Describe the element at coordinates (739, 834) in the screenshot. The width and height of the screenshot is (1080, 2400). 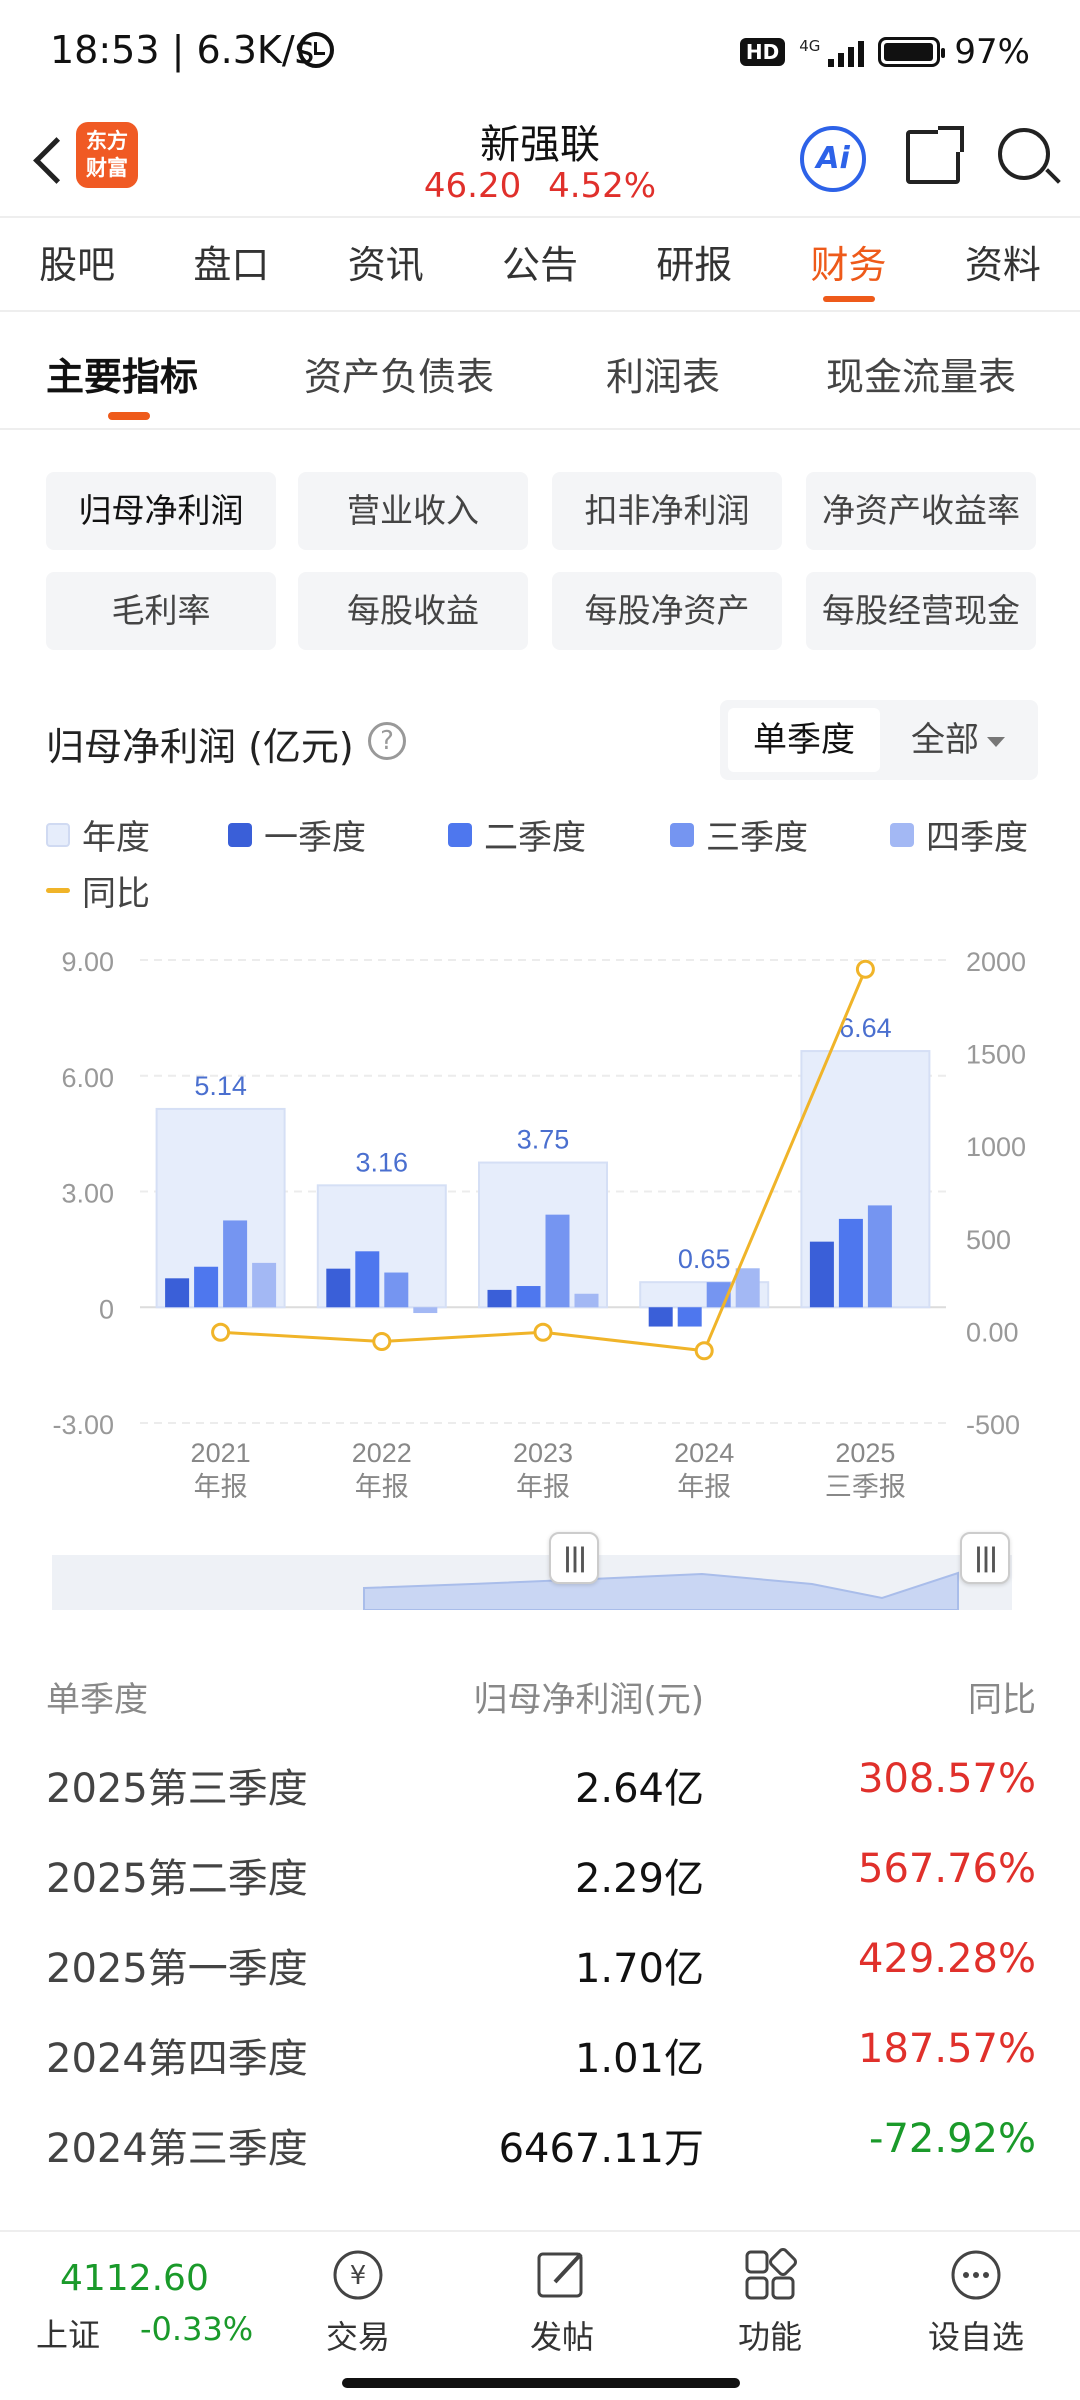
I see `legend-q3: 三季度` at that location.